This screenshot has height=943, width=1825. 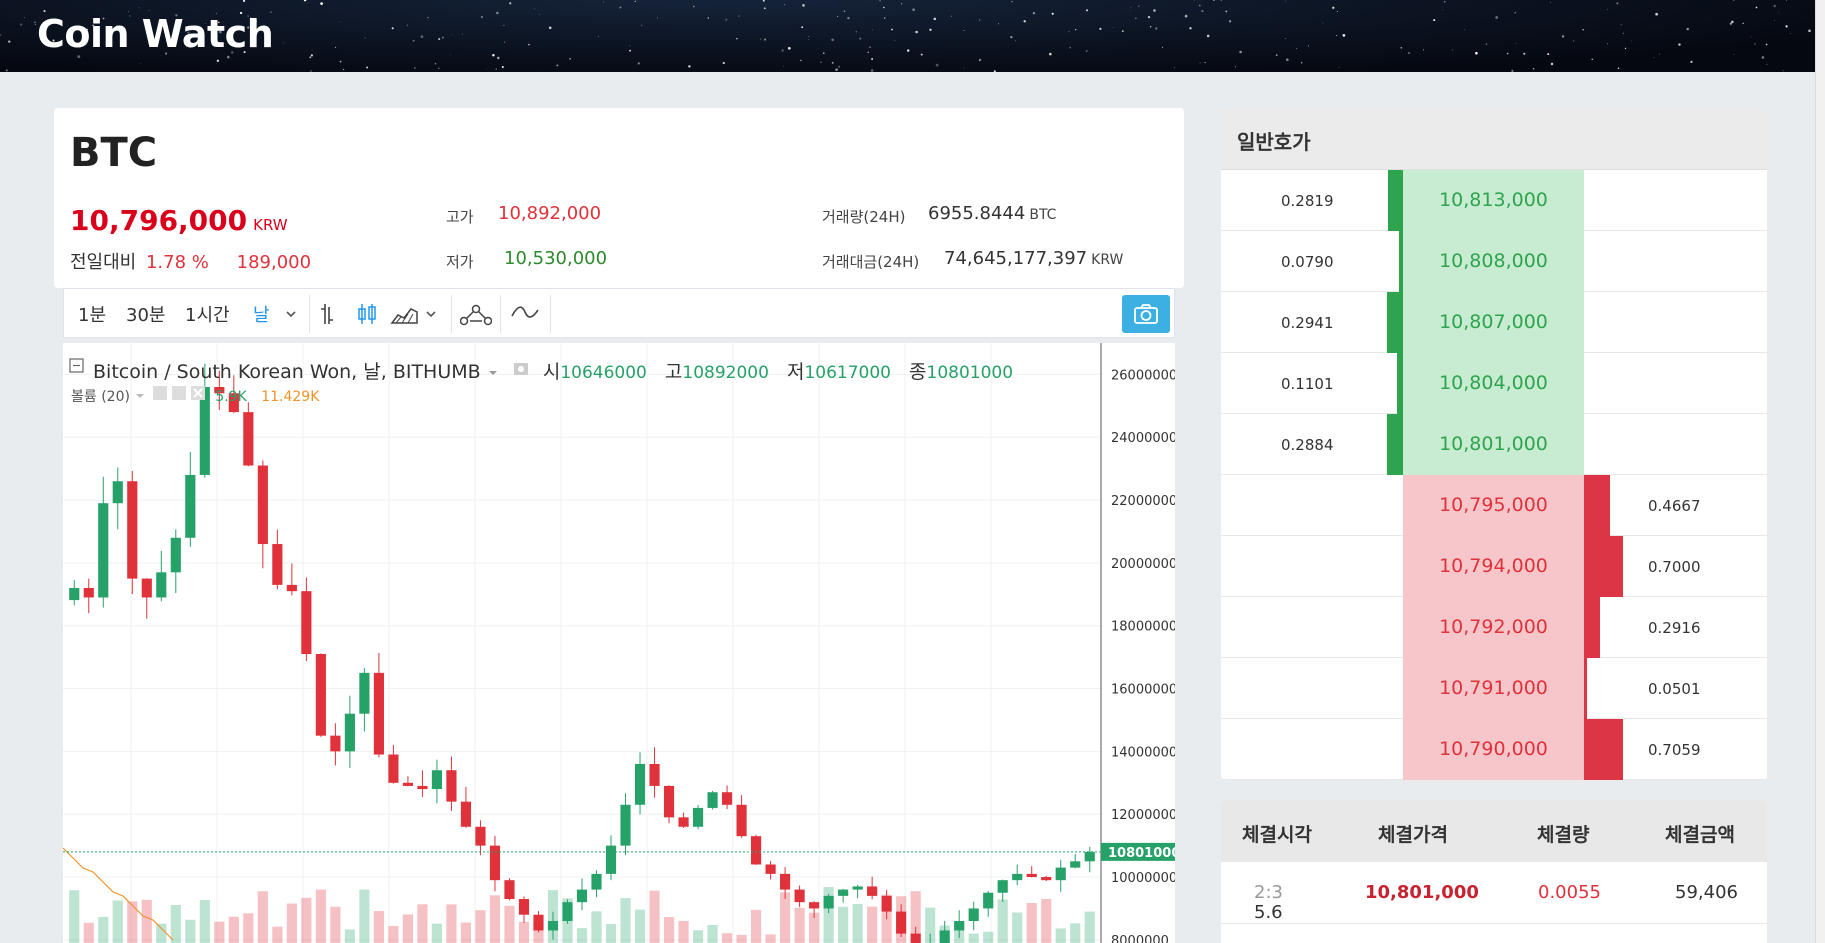 I want to click on orderbook-ask-row: 0.2819 10,813,000, so click(x=1494, y=200).